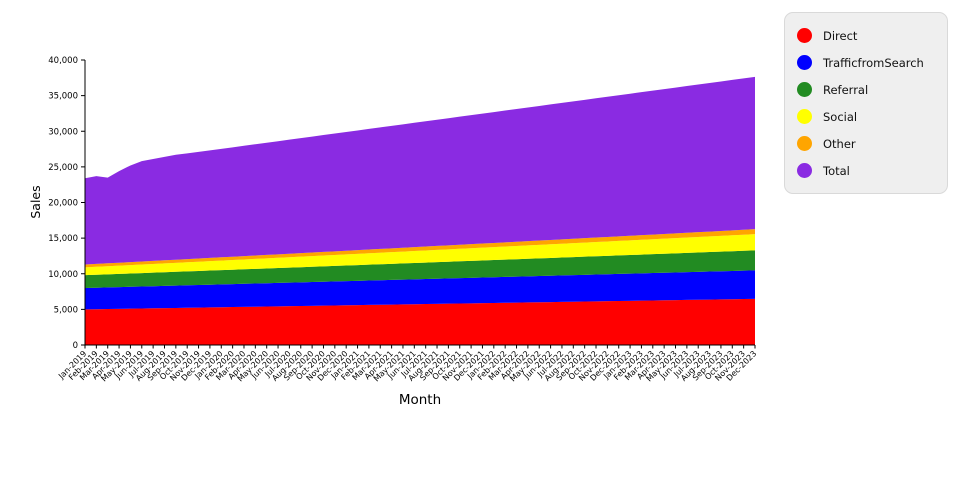  I want to click on y-tick-label: 5,000, so click(66, 310).